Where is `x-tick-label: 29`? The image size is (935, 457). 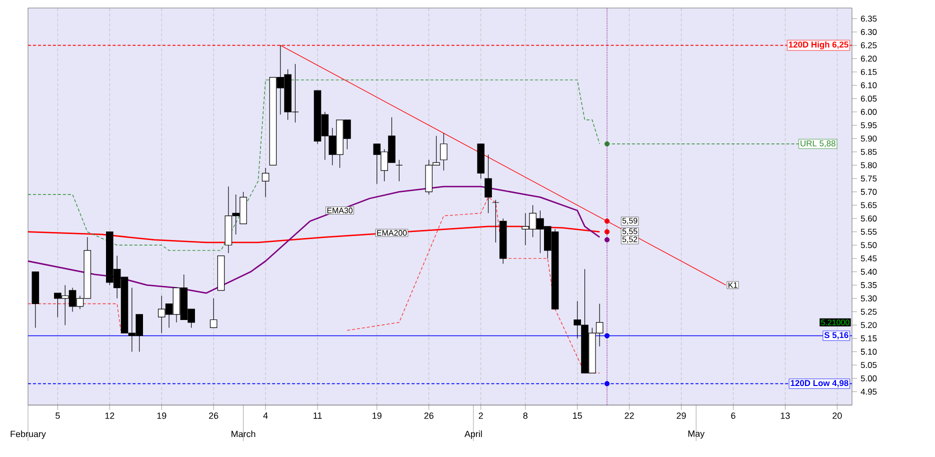
x-tick-label: 29 is located at coordinates (681, 415).